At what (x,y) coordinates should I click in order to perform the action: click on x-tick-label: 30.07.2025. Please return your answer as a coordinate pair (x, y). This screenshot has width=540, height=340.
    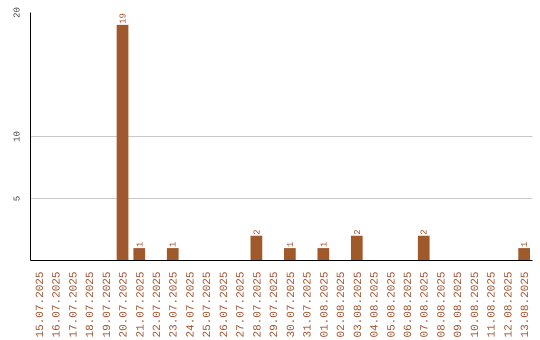
    Looking at the image, I should click on (292, 304).